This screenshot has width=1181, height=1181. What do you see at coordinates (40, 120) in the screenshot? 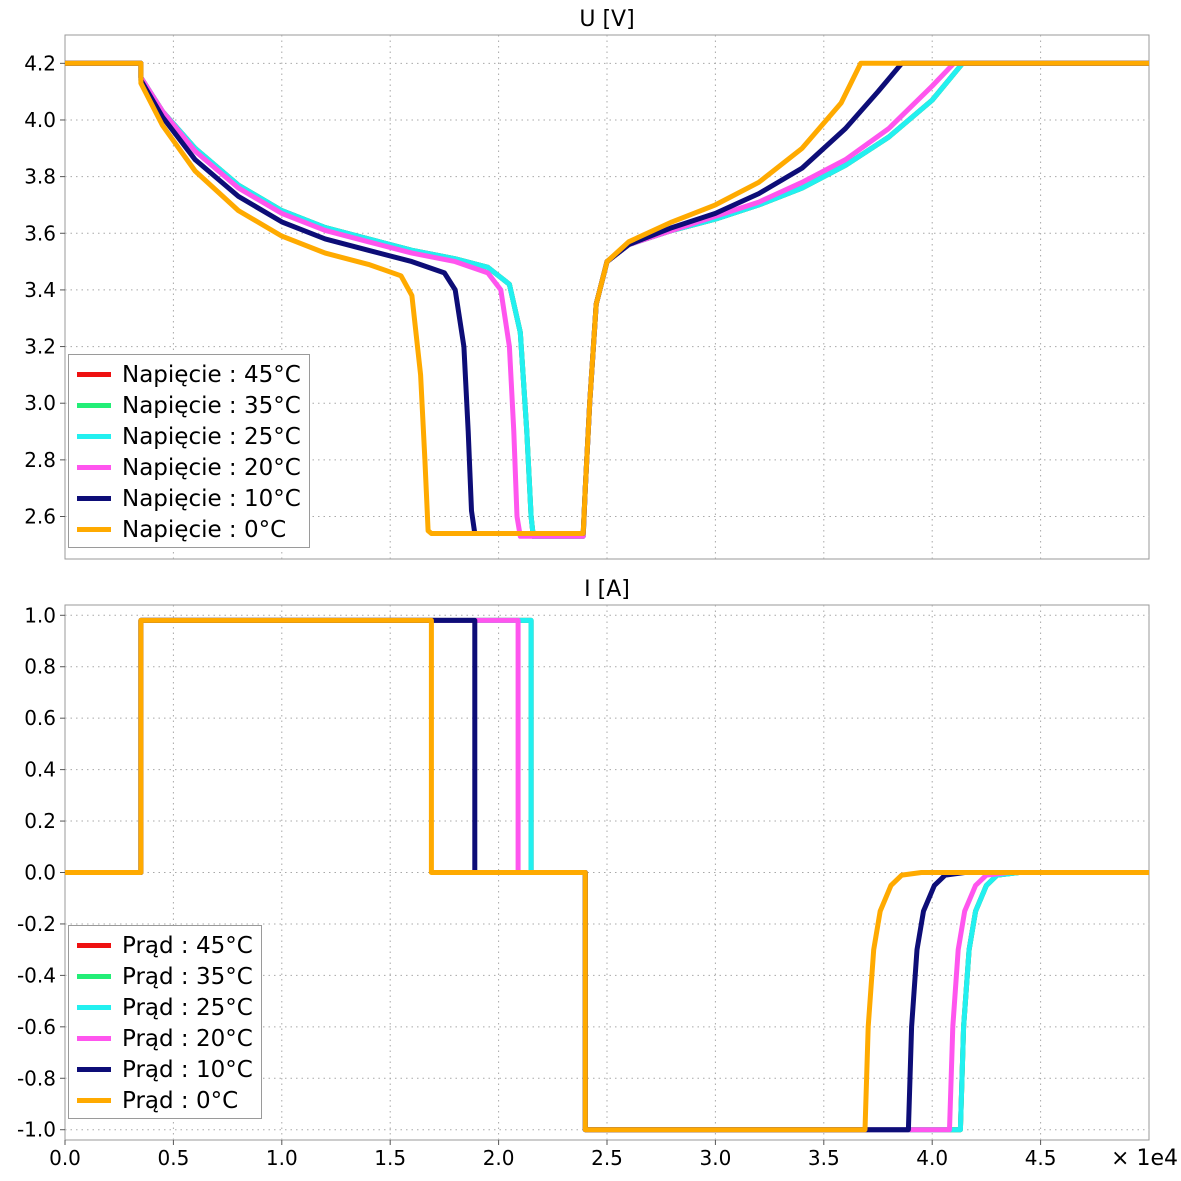
I see `y-tick-label: 4.0` at bounding box center [40, 120].